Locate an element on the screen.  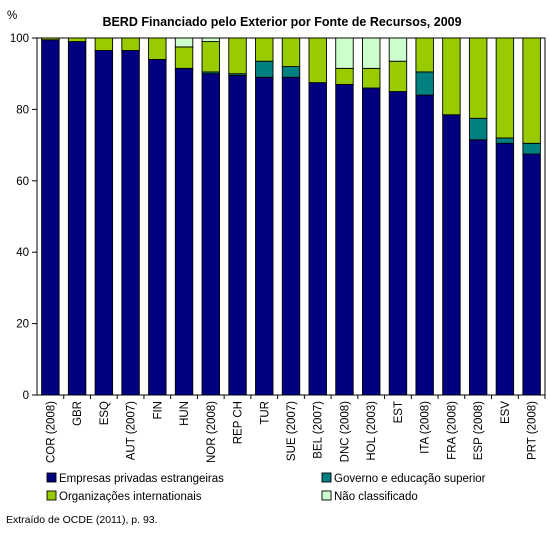
legend-label: Organizações internationais is located at coordinates (130, 497).